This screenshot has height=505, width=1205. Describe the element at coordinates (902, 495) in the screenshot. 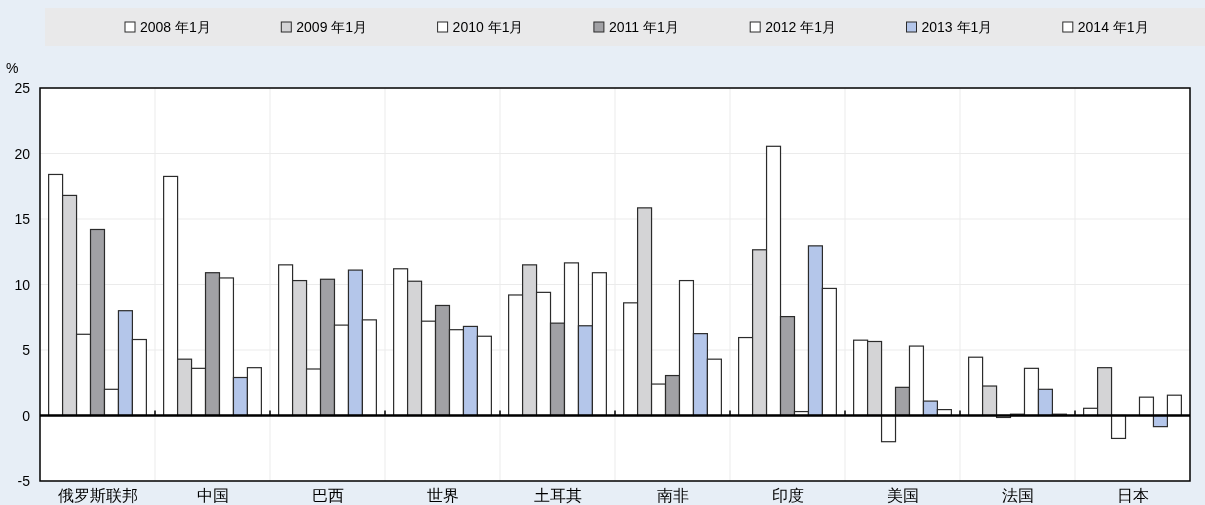

I see `category: 美国` at that location.